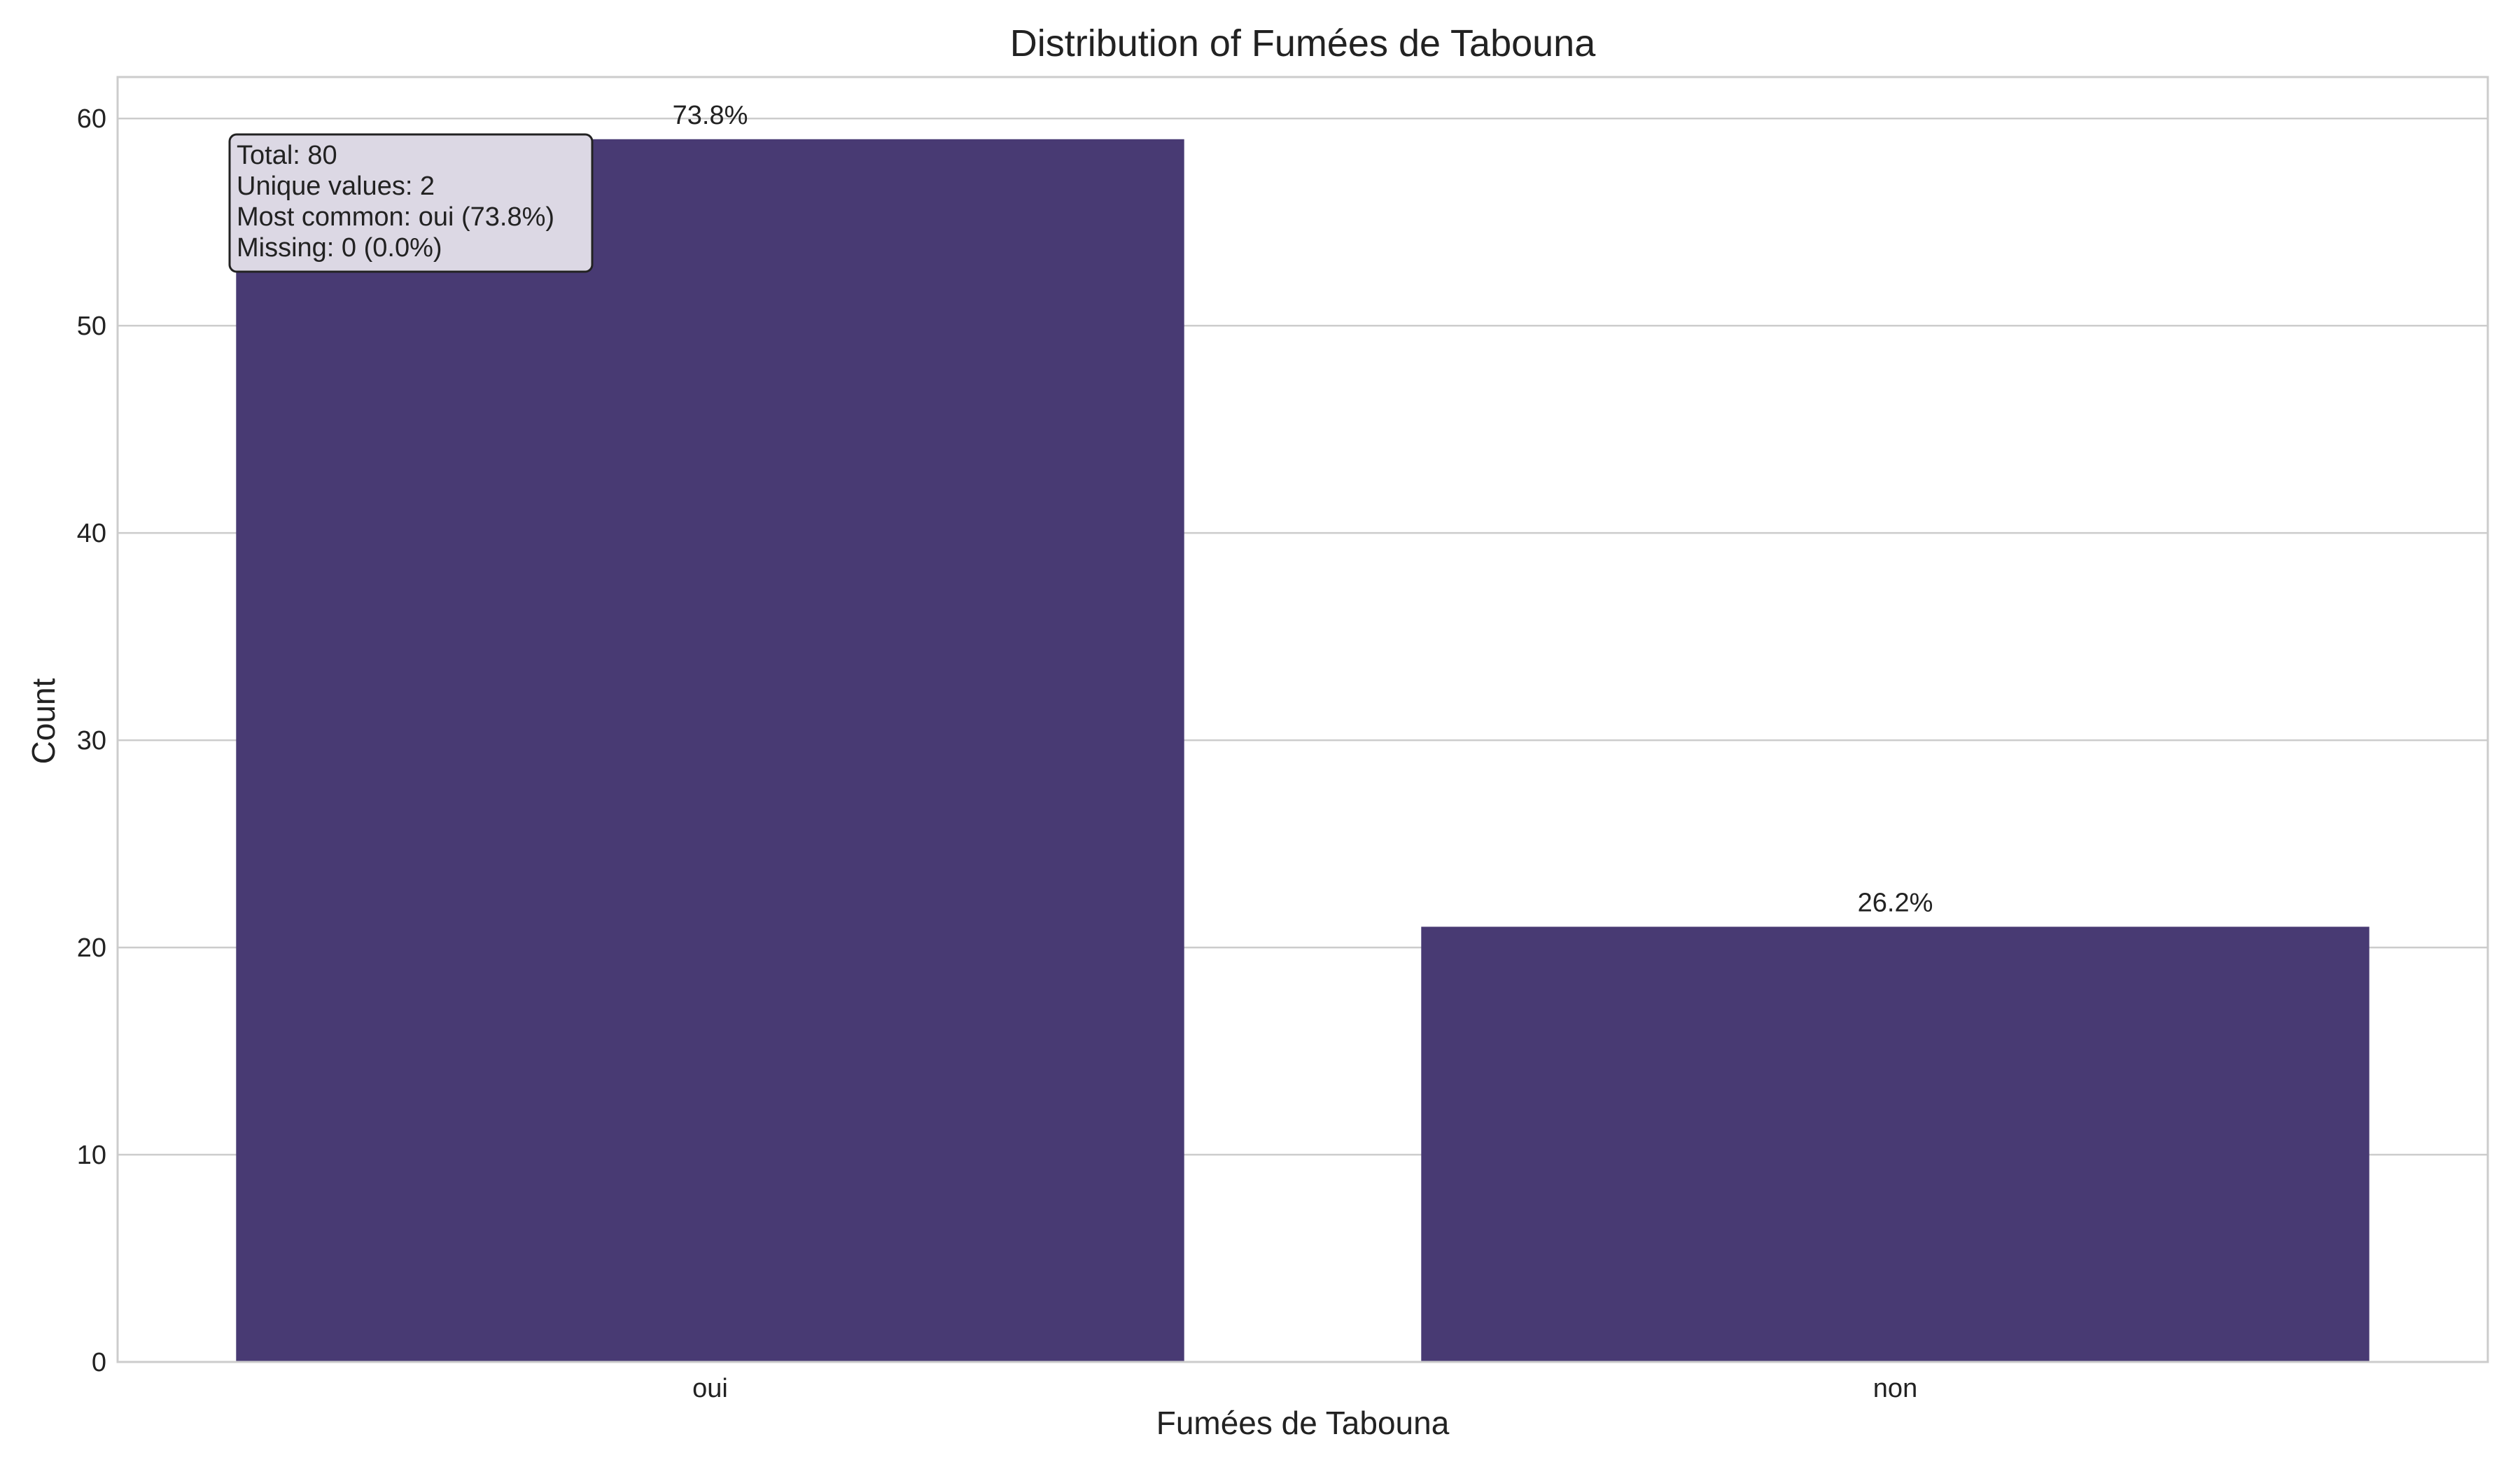 The width and height of the screenshot is (2520, 1474). I want to click on stats-box-background, so click(411, 203).